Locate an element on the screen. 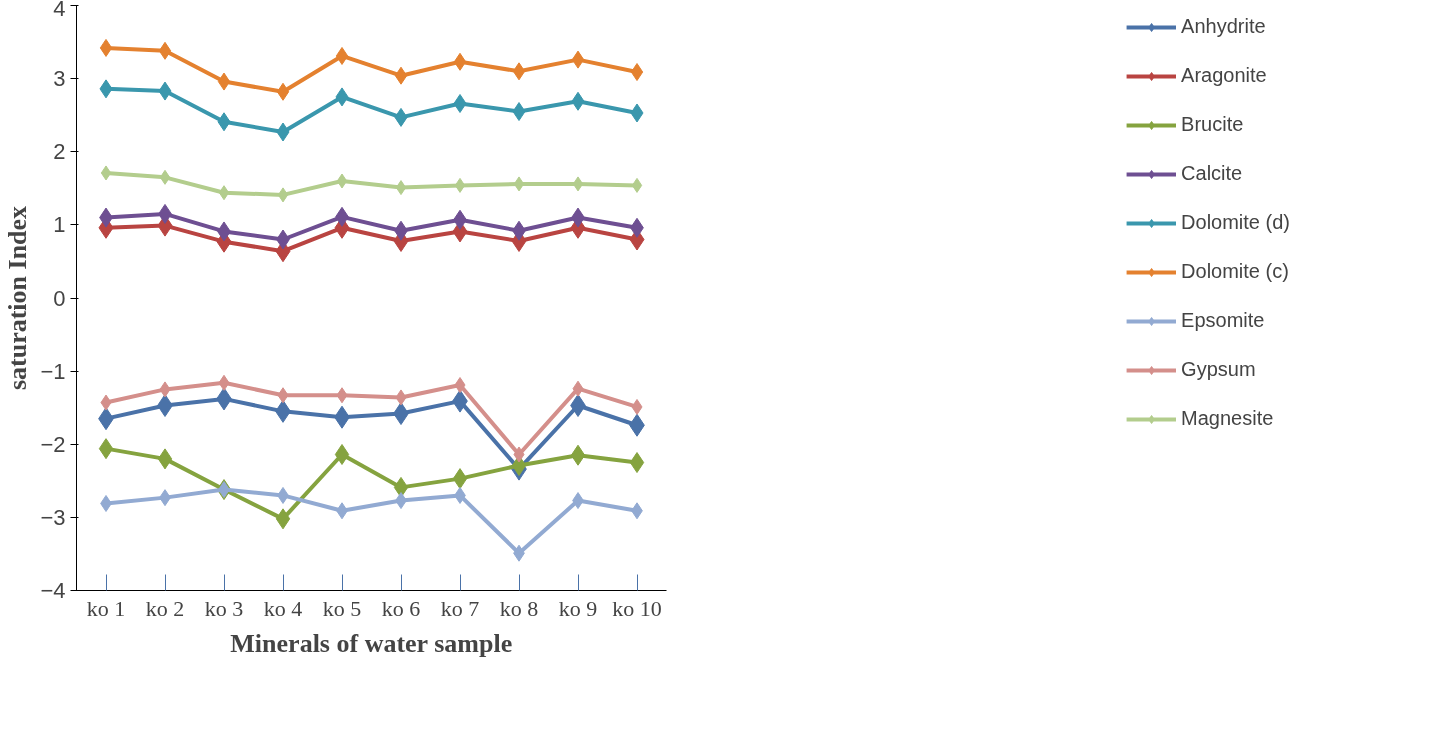  y-tick-label: −1 is located at coordinates (53, 371).